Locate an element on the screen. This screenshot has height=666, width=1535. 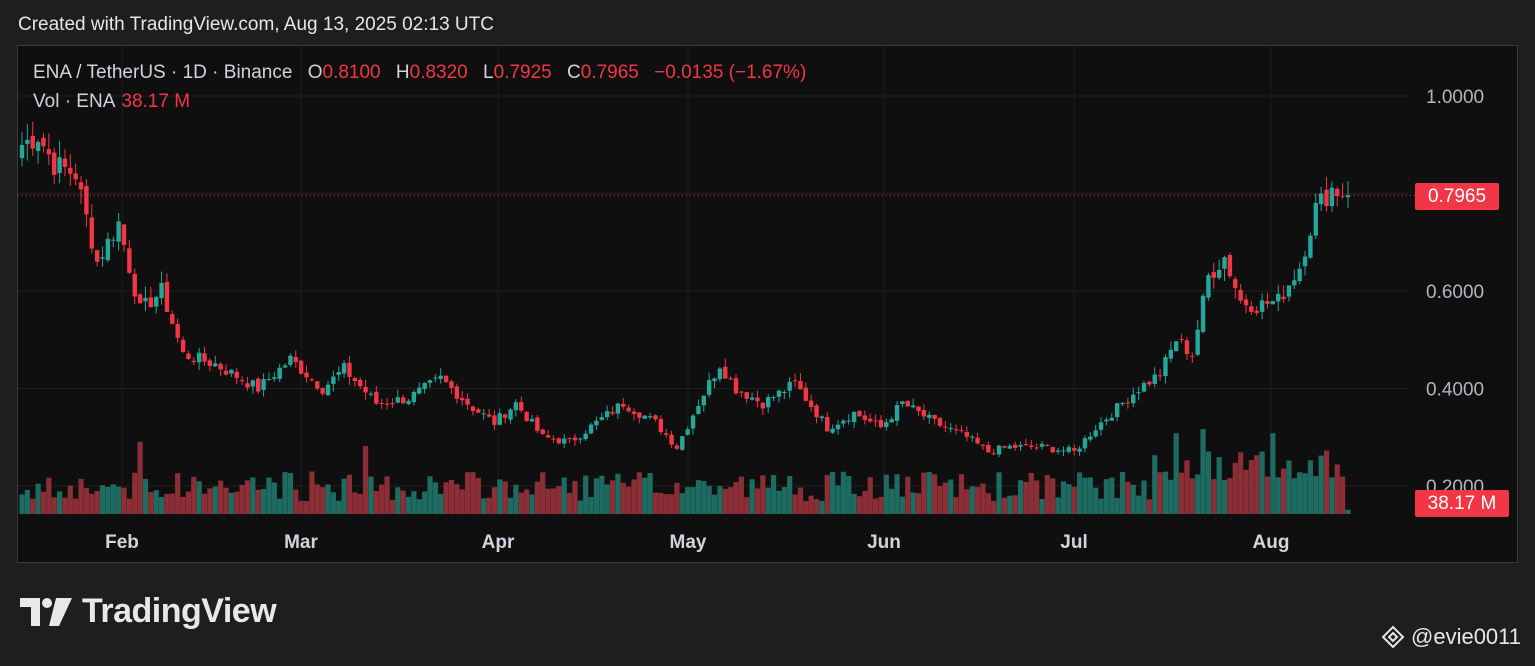
last-price-tag: 0.7965 is located at coordinates (1457, 196).